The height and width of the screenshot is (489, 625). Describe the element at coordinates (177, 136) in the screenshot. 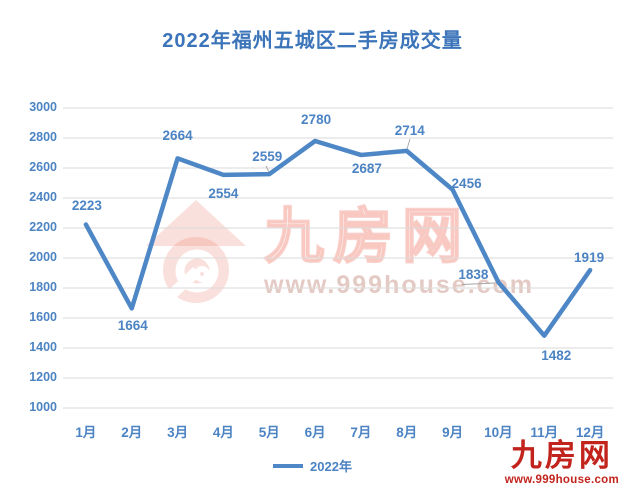

I see `data-point-label: 2664` at that location.